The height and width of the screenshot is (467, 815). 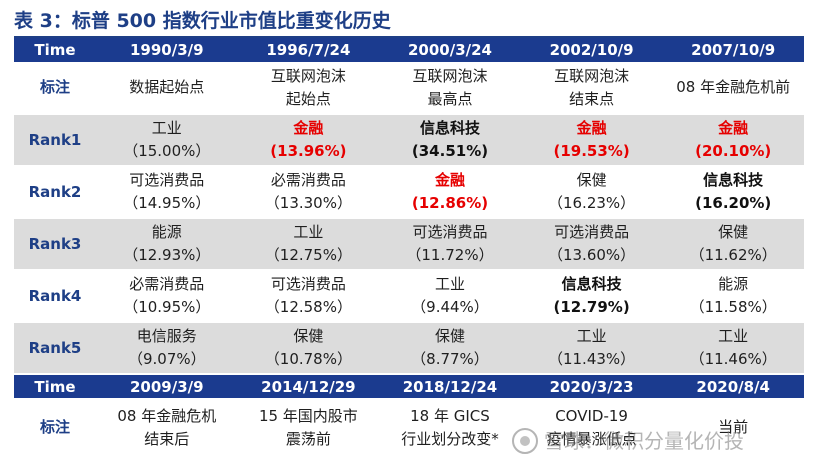 What do you see at coordinates (591, 88) in the screenshot?
I see `note-cell: 互联网泡沫 结束点` at bounding box center [591, 88].